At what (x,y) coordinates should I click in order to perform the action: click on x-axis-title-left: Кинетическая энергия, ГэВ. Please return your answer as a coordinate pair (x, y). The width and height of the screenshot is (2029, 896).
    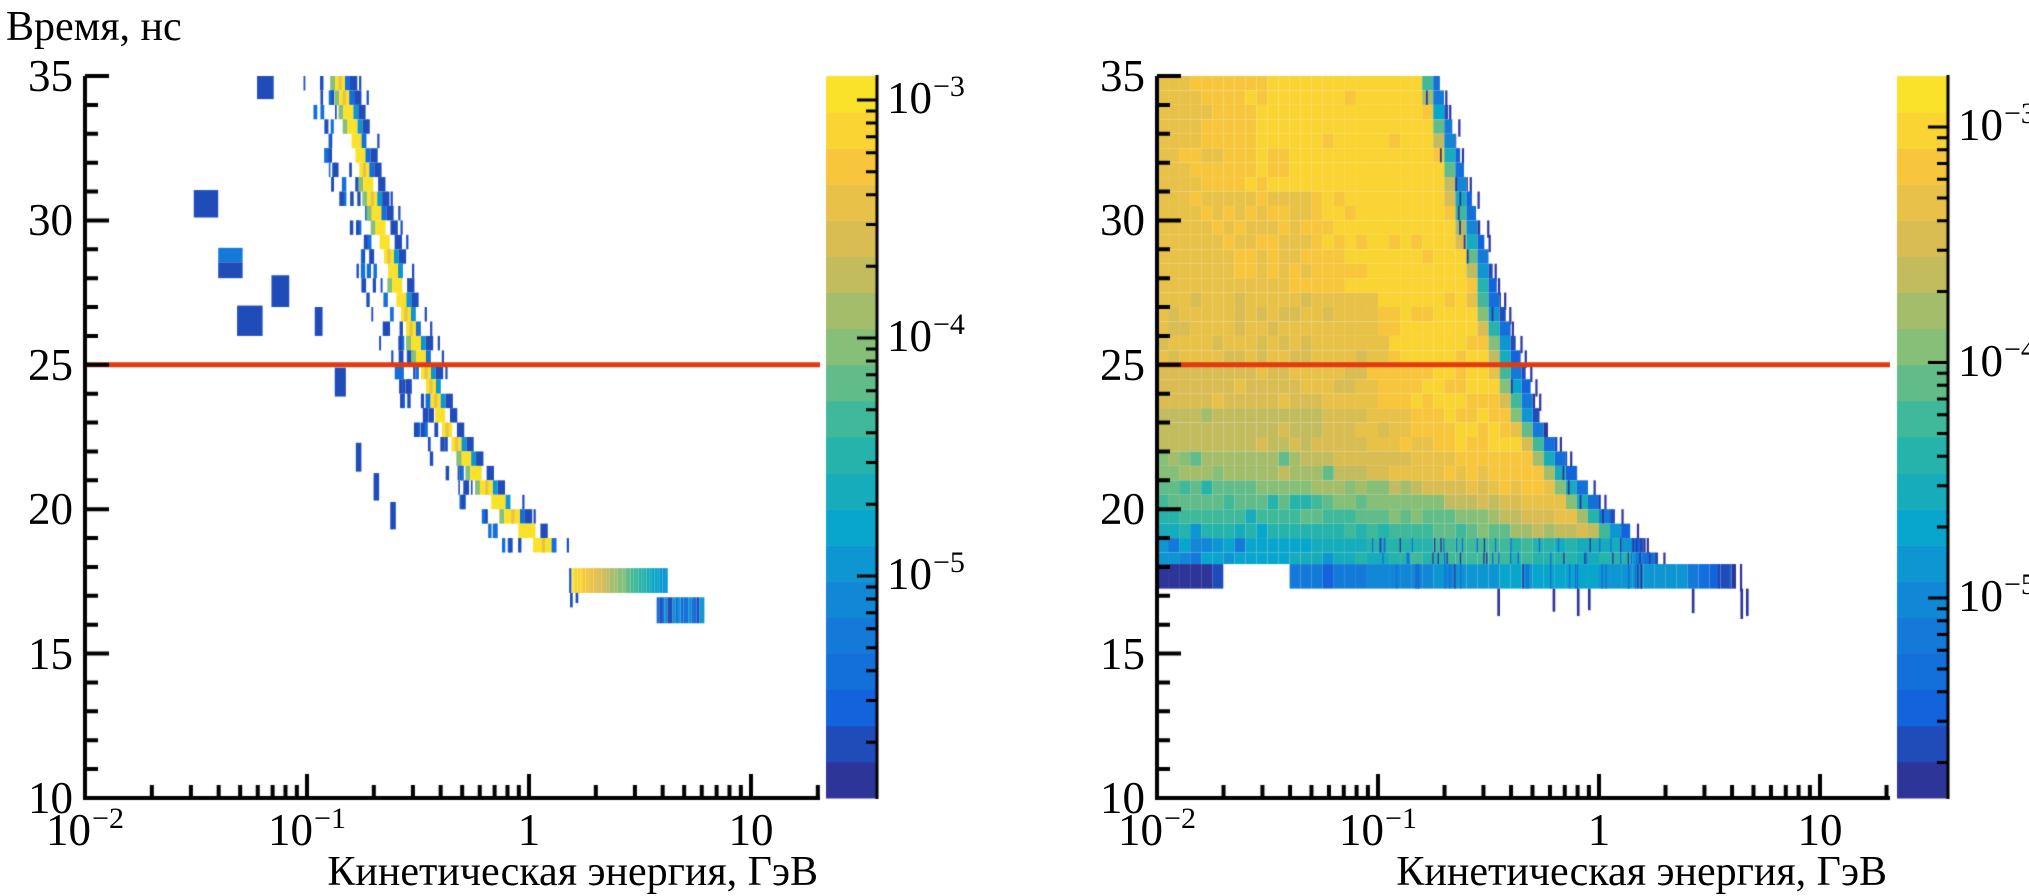
    Looking at the image, I should click on (572, 872).